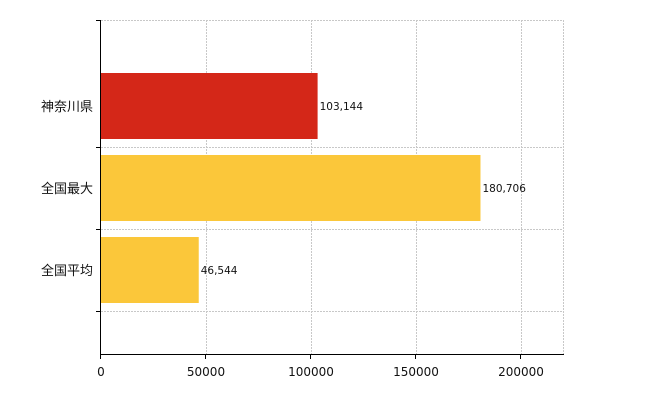 The width and height of the screenshot is (650, 400). What do you see at coordinates (67, 271) in the screenshot?
I see `category-label: 全国平均` at bounding box center [67, 271].